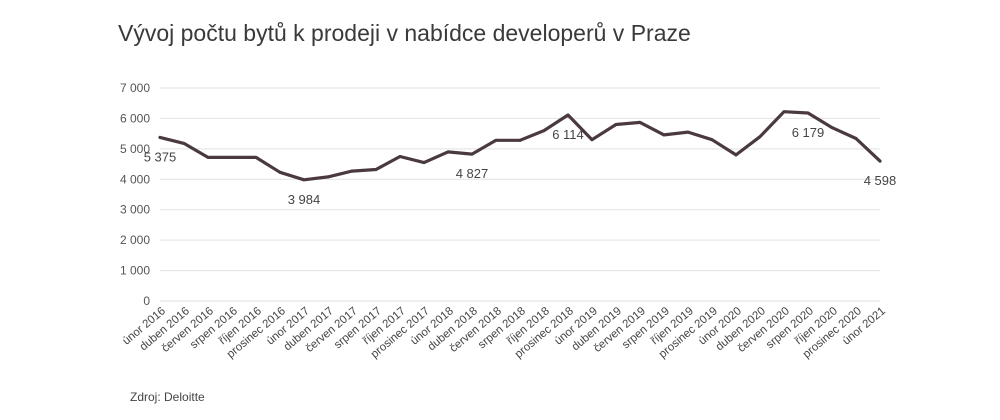  What do you see at coordinates (135, 88) in the screenshot?
I see `y-tick-label: 7 000` at bounding box center [135, 88].